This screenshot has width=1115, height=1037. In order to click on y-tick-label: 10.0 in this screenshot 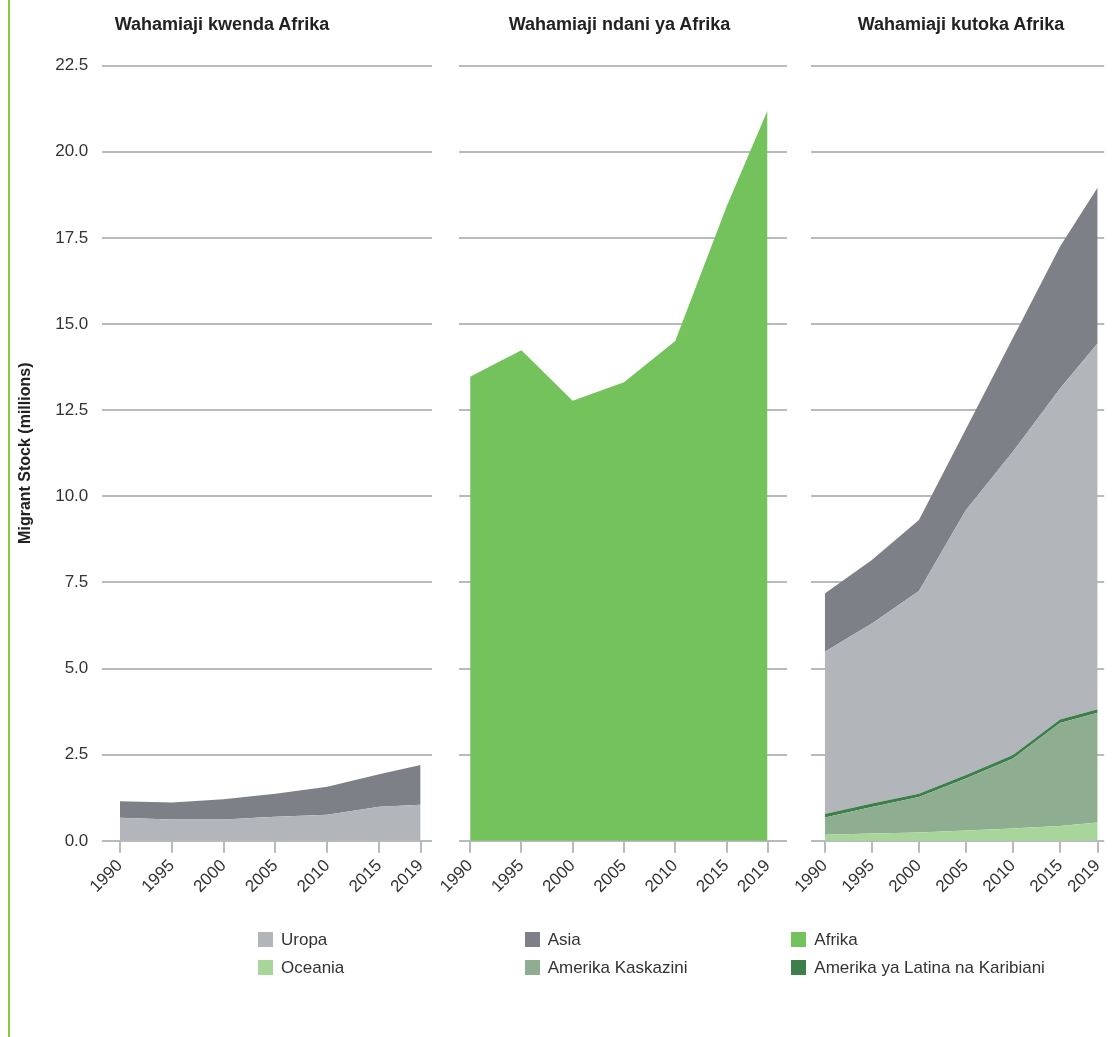, I will do `click(72, 495)`.